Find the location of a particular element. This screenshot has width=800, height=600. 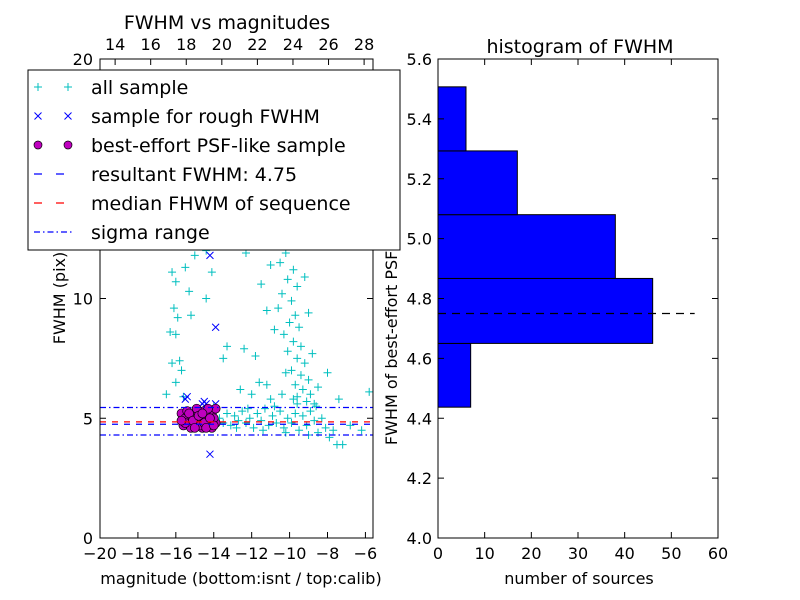

x-tick-label: −16 is located at coordinates (176, 553).